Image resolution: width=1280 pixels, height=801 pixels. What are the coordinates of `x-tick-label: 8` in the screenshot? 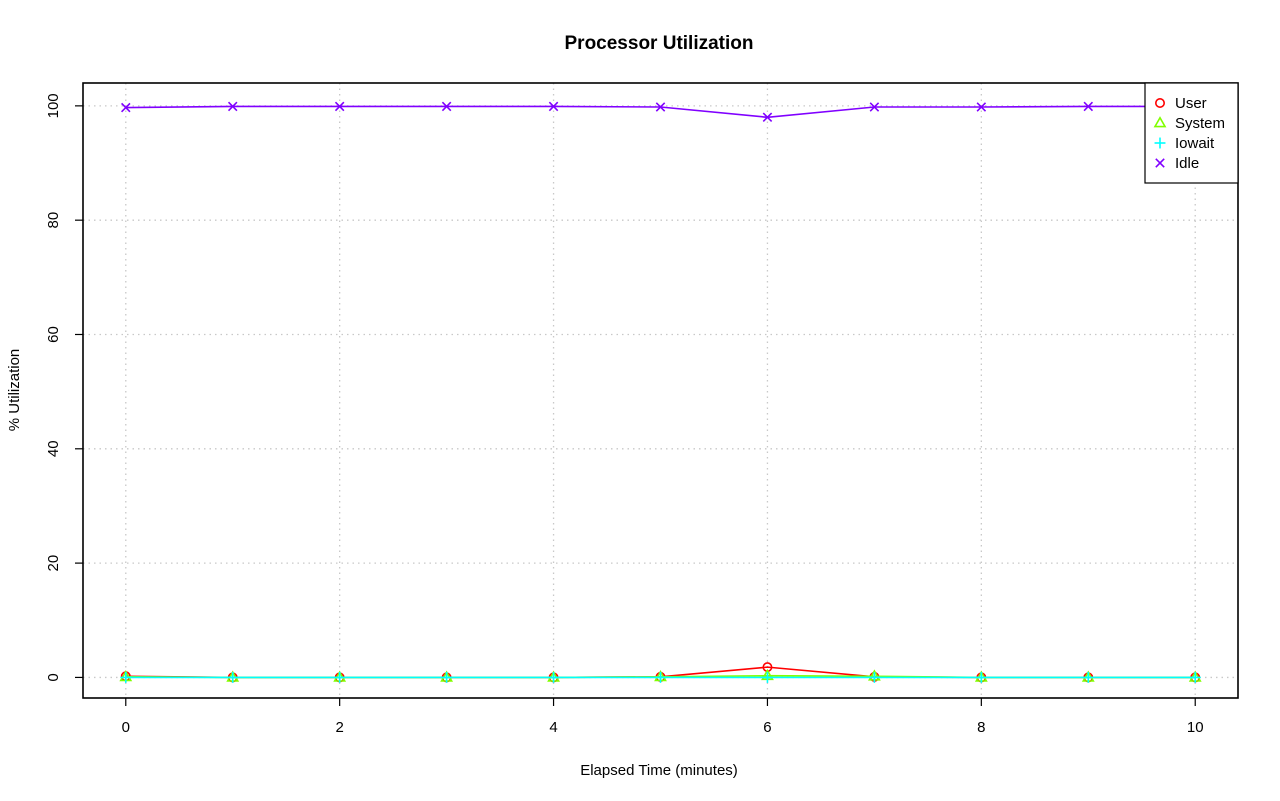 It's located at (981, 727).